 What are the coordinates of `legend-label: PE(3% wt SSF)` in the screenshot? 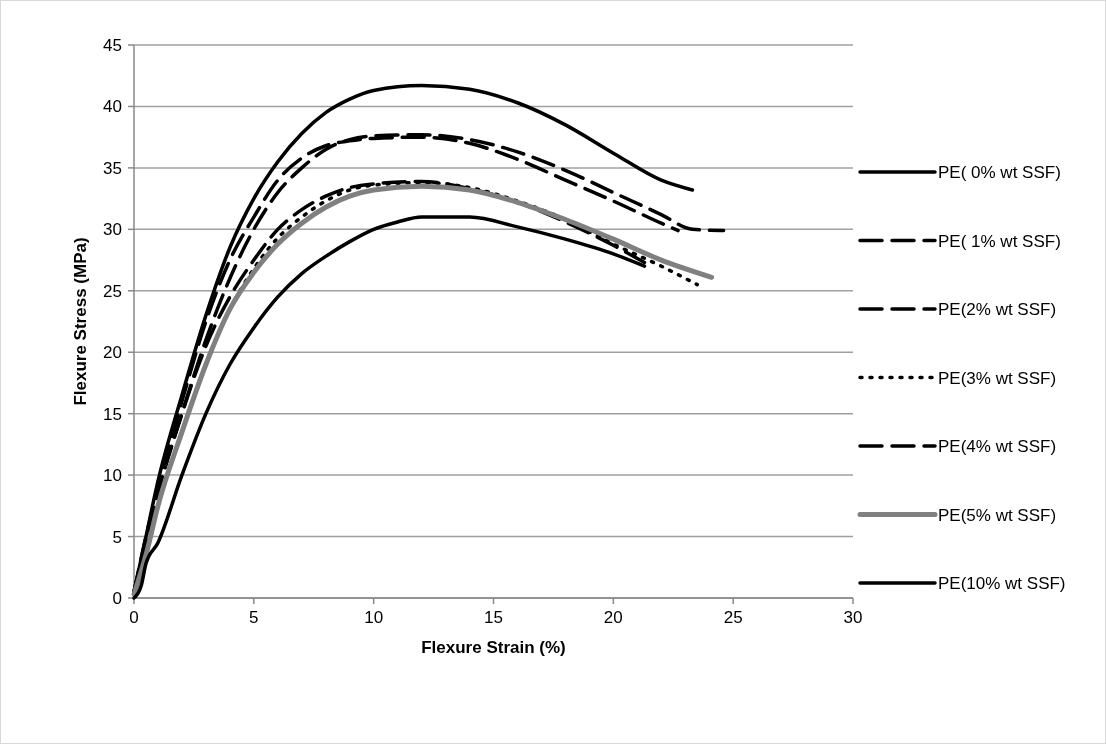 It's located at (997, 378).